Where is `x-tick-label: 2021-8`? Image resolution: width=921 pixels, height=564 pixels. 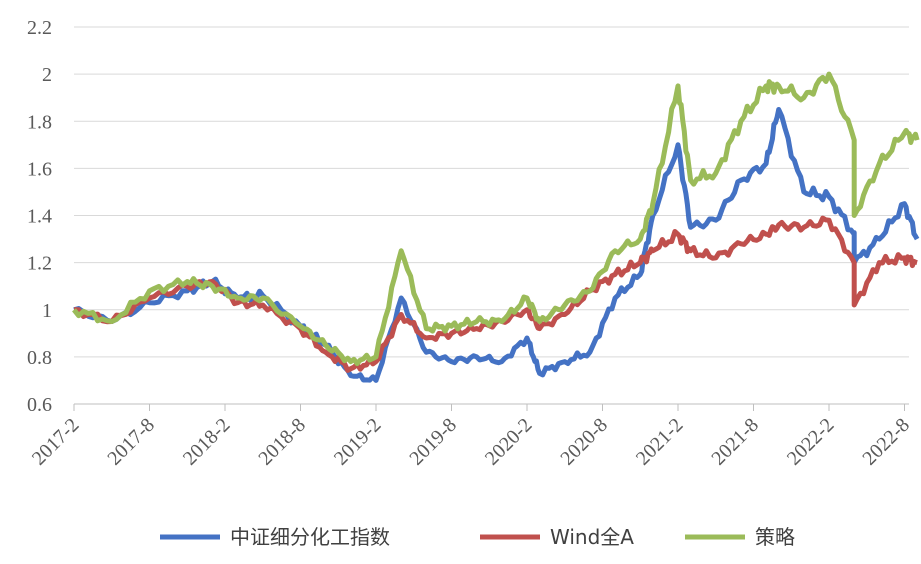 x-tick-label: 2021-8 is located at coordinates (735, 442).